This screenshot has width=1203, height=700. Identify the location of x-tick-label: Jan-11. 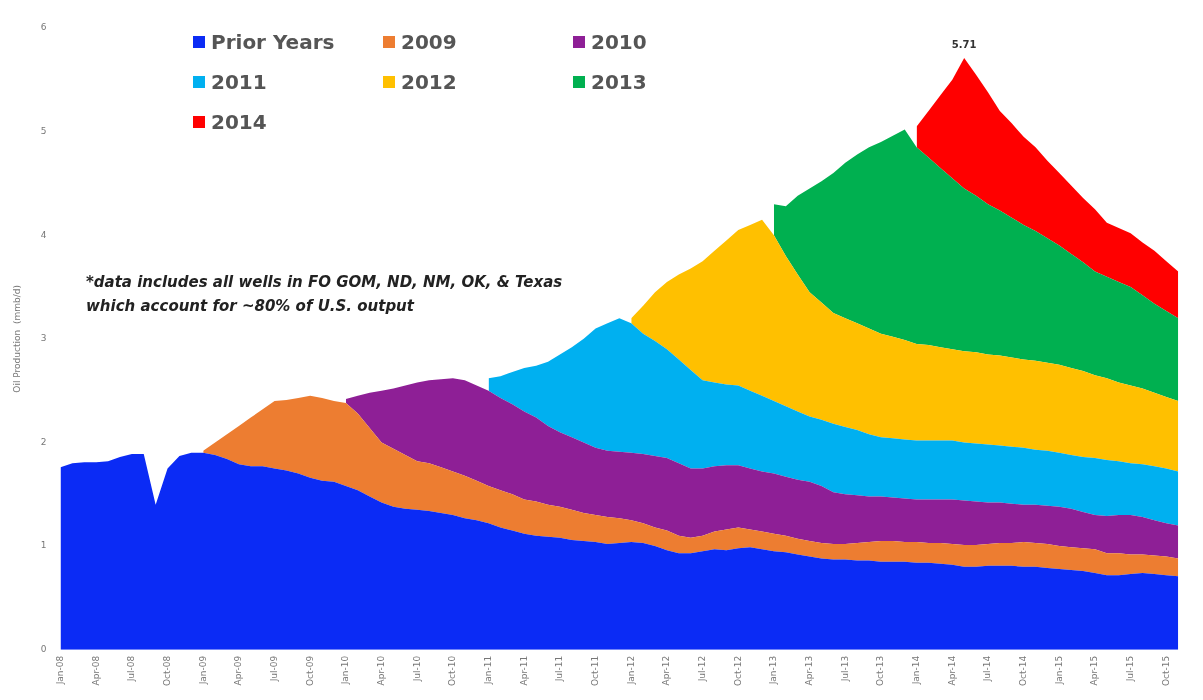
(487, 670).